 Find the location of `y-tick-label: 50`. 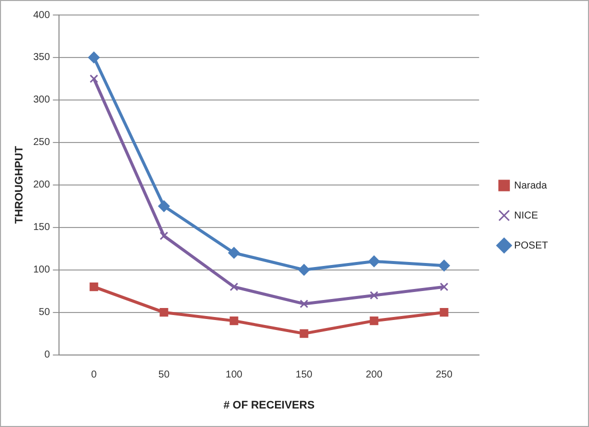

y-tick-label: 50 is located at coordinates (44, 312).